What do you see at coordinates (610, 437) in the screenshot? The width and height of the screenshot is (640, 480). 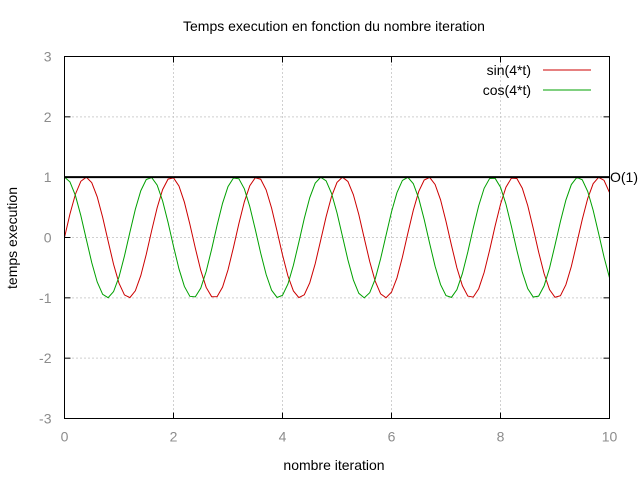 I see `x-tick-label: 10` at bounding box center [610, 437].